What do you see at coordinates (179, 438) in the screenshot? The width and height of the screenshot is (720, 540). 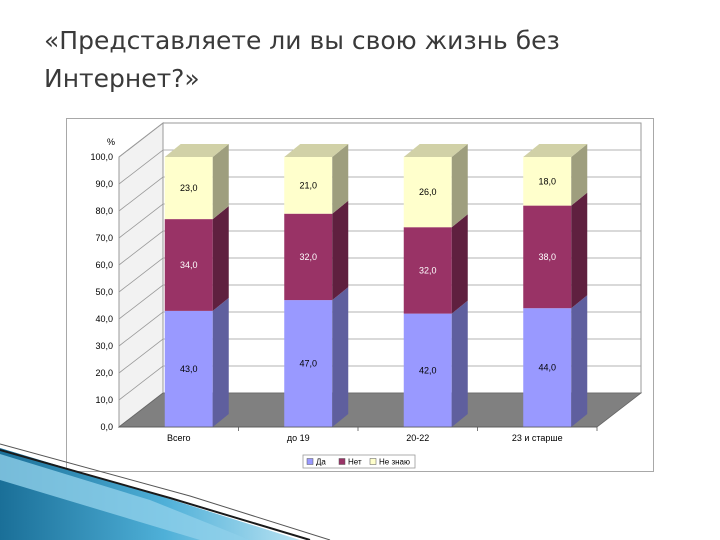 I see `x-tick-label: Всего` at bounding box center [179, 438].